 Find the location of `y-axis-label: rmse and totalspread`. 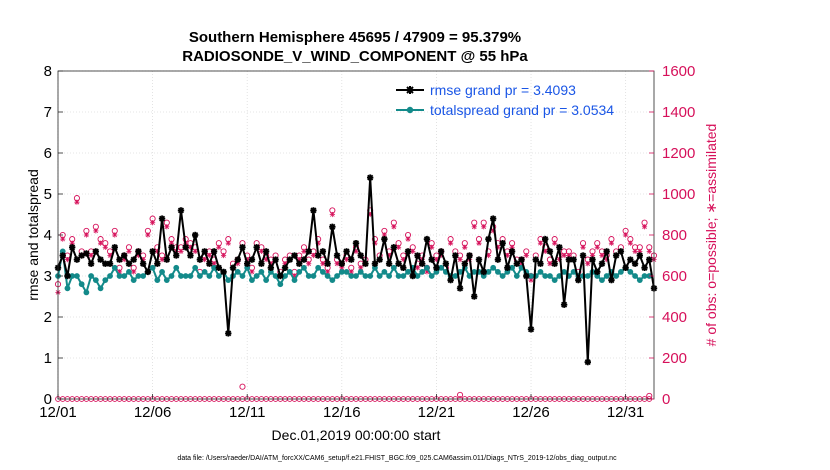

y-axis-label: rmse and totalspread is located at coordinates (33, 235).